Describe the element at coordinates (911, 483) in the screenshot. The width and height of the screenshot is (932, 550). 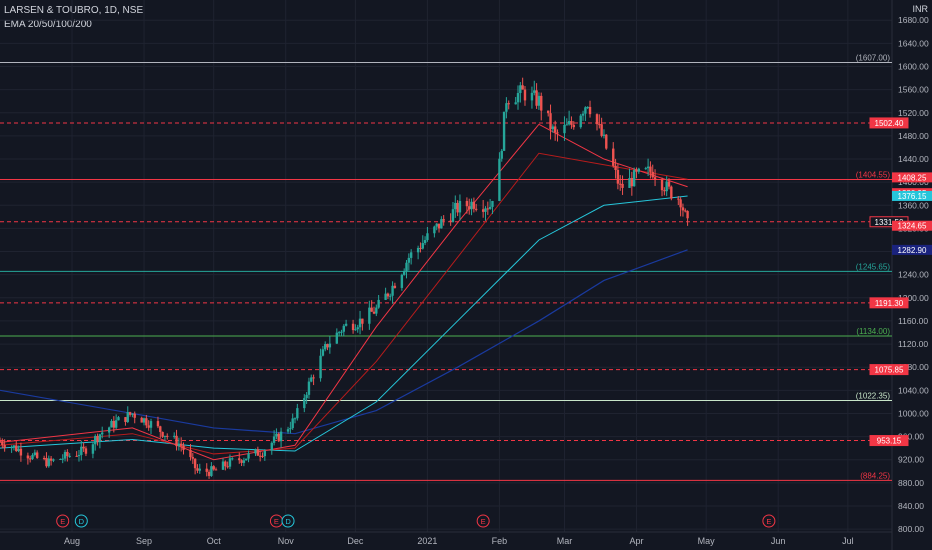
I see `y-tick-label: 880.00` at that location.